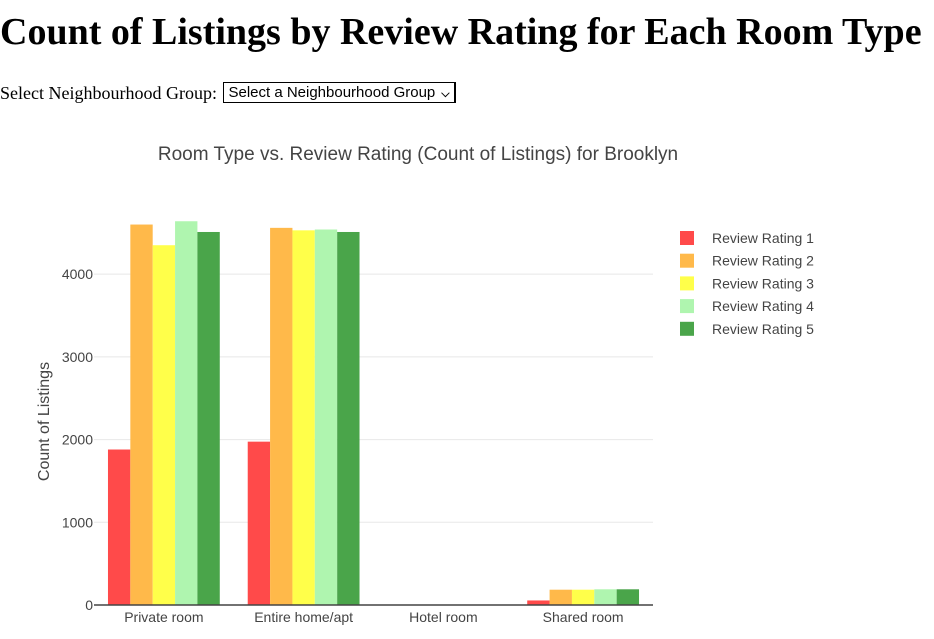  What do you see at coordinates (163, 617) in the screenshot?
I see `x-tick-label: Private room` at bounding box center [163, 617].